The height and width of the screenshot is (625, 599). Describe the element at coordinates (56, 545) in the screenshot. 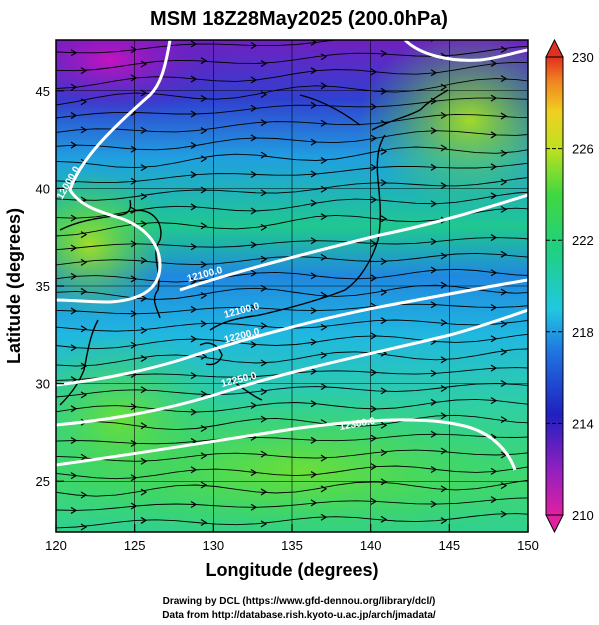

I see `x-tick-label: 120` at that location.